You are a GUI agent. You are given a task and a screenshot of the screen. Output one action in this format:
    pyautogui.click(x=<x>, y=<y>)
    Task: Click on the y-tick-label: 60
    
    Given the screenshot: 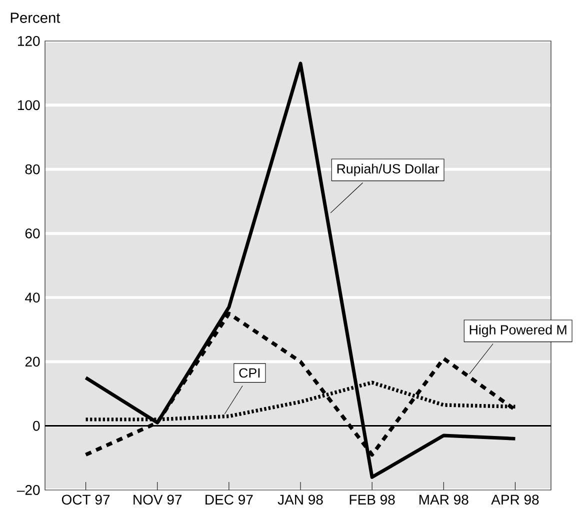 What is the action you would take?
    pyautogui.click(x=32, y=233)
    